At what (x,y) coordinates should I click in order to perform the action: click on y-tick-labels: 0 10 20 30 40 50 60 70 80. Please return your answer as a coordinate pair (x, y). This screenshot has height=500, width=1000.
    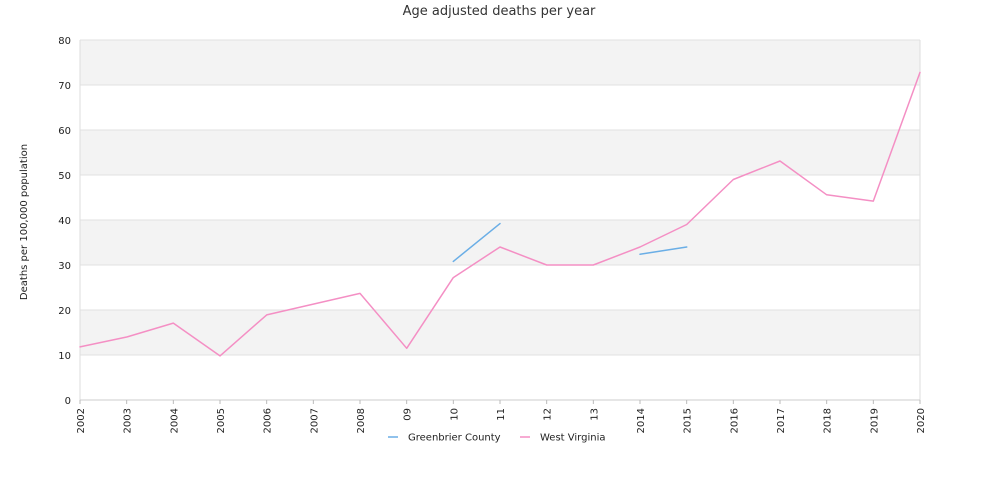
    Looking at the image, I should click on (64, 221).